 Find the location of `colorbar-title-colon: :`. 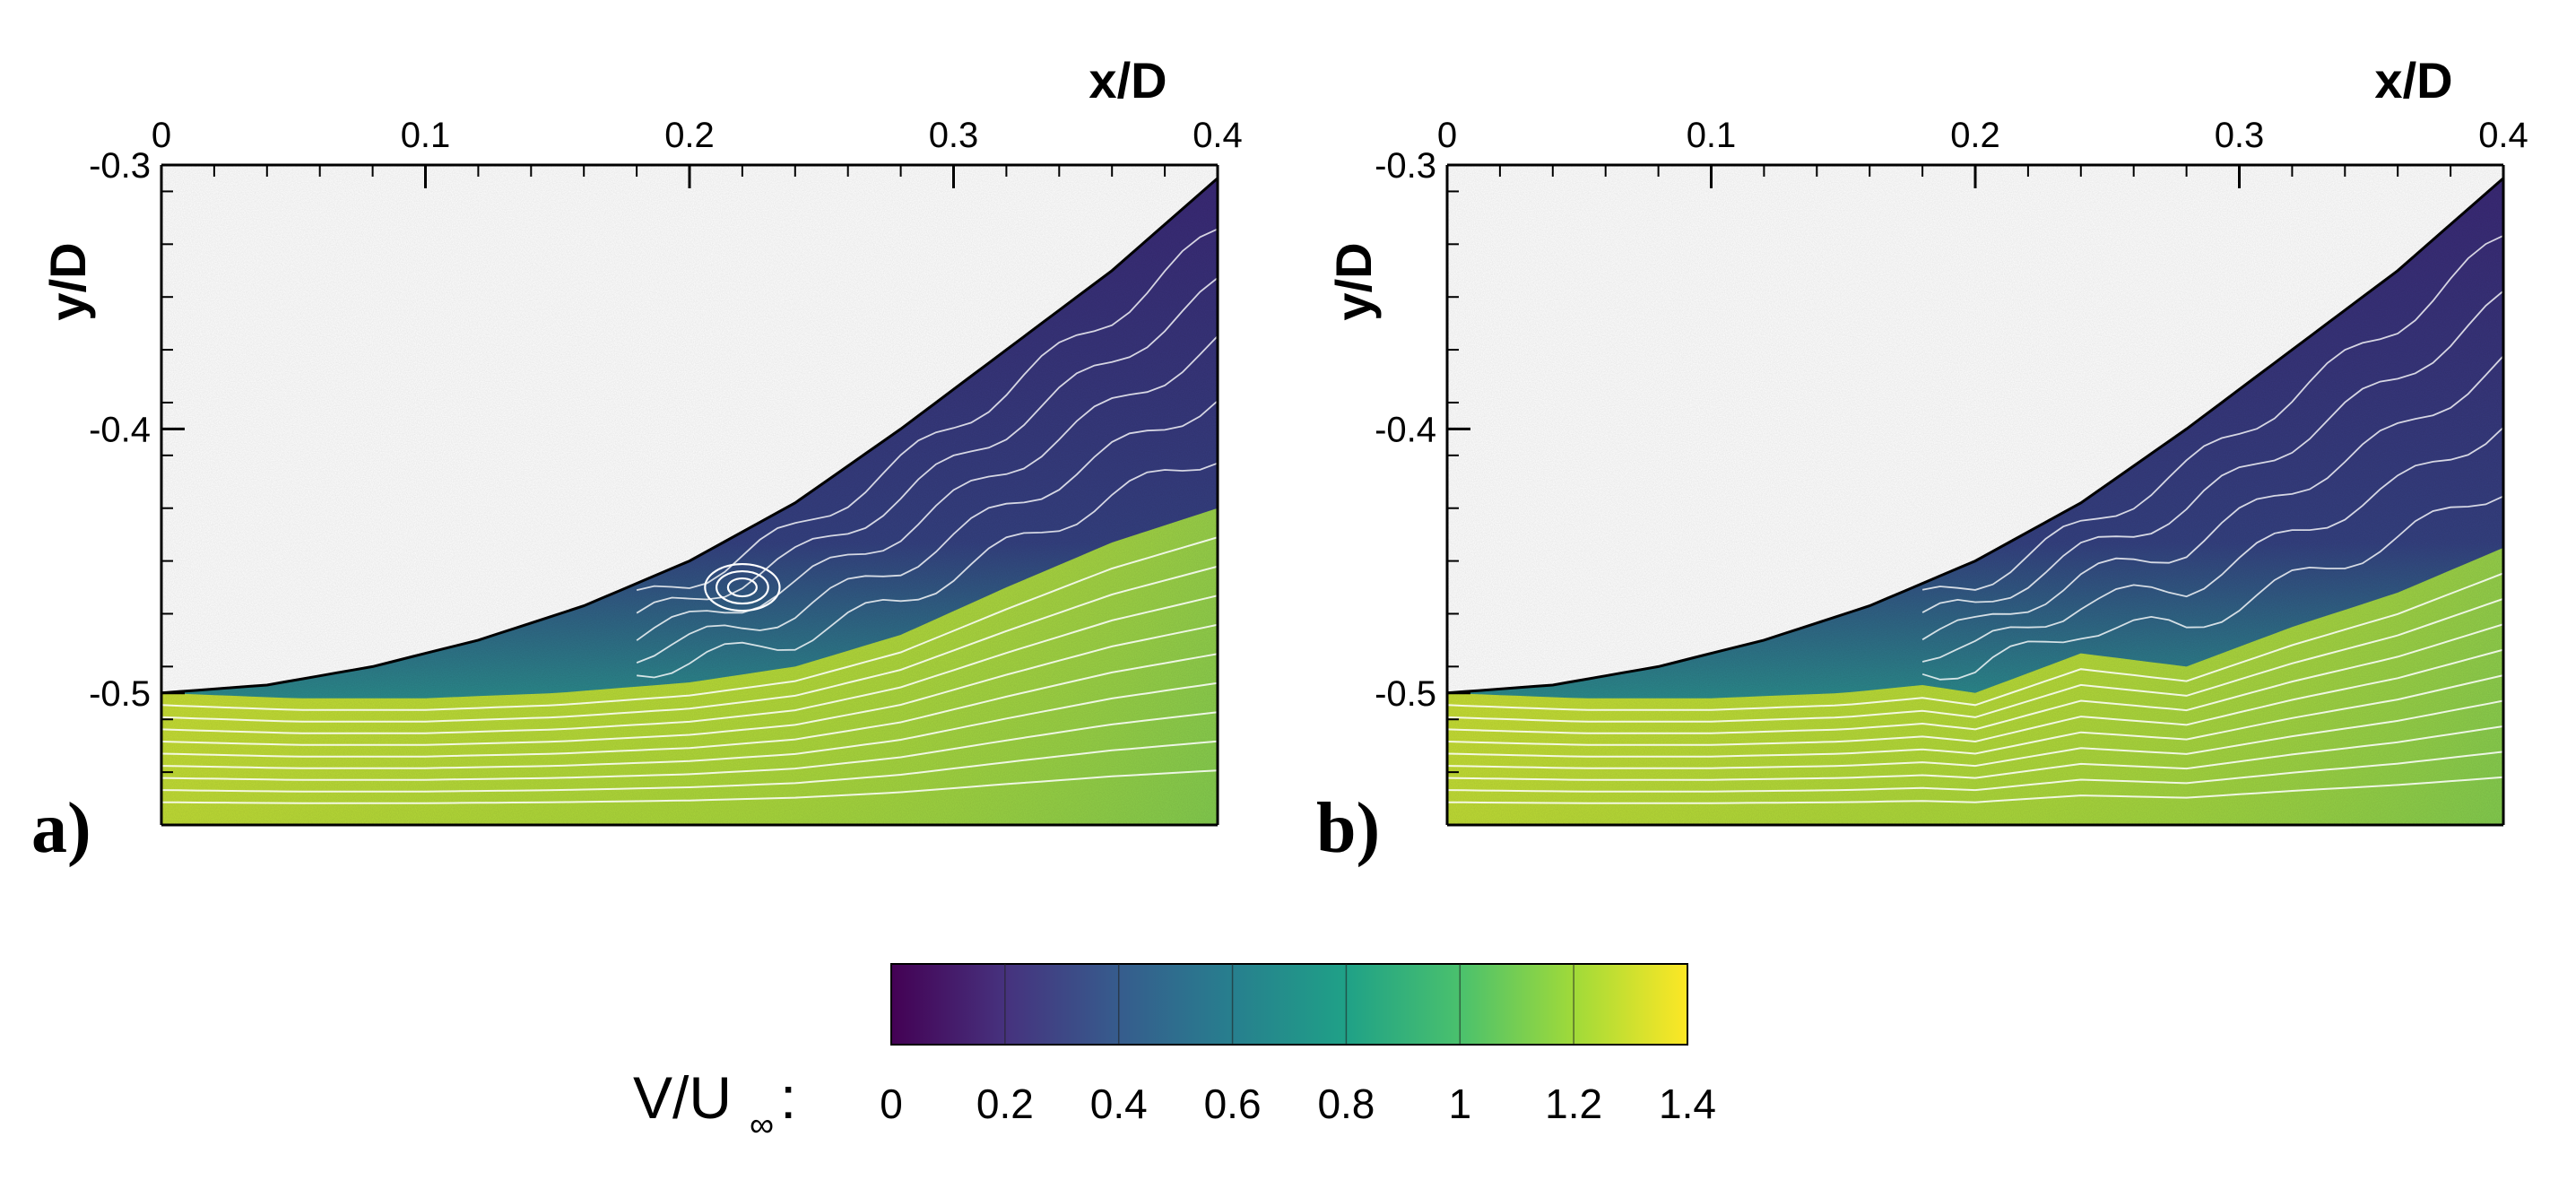

colorbar-title-colon: : is located at coordinates (788, 1097).